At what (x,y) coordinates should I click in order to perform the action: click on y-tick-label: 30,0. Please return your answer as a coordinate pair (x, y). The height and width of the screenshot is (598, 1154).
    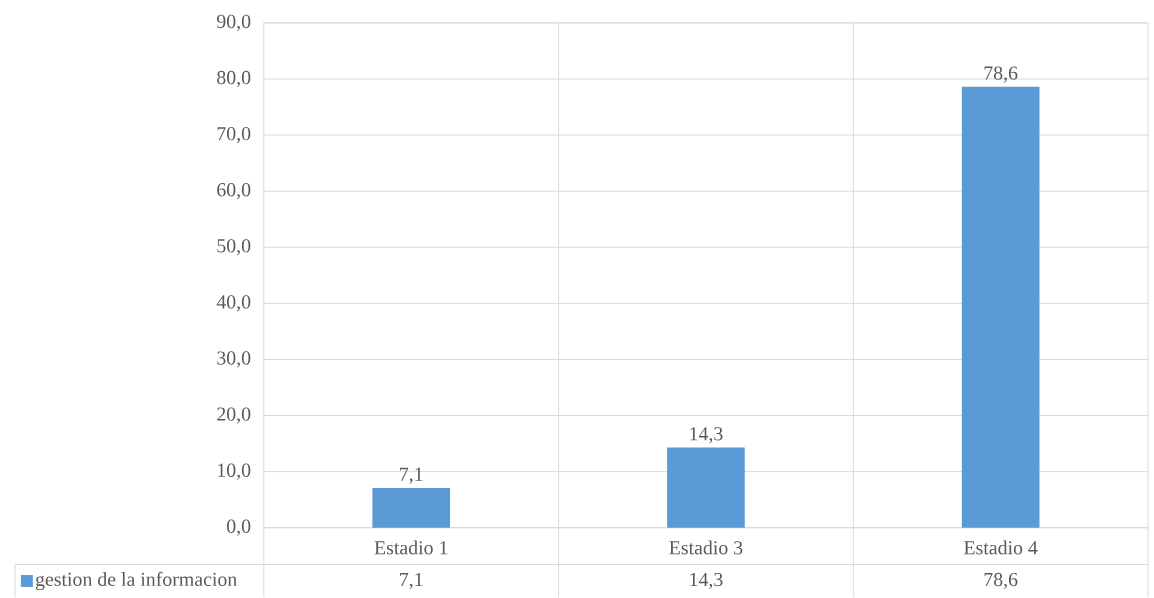
    Looking at the image, I should click on (234, 359).